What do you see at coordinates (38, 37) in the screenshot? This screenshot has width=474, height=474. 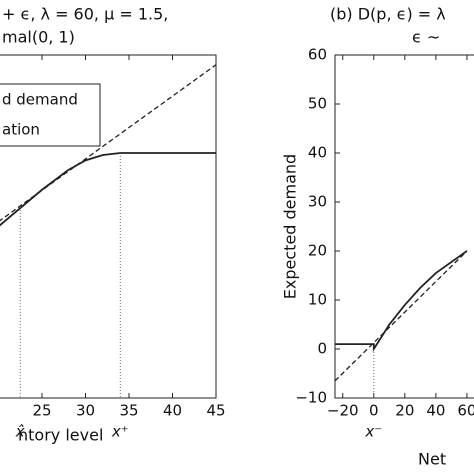 I see `chart-title: mal(0, 1)` at bounding box center [38, 37].